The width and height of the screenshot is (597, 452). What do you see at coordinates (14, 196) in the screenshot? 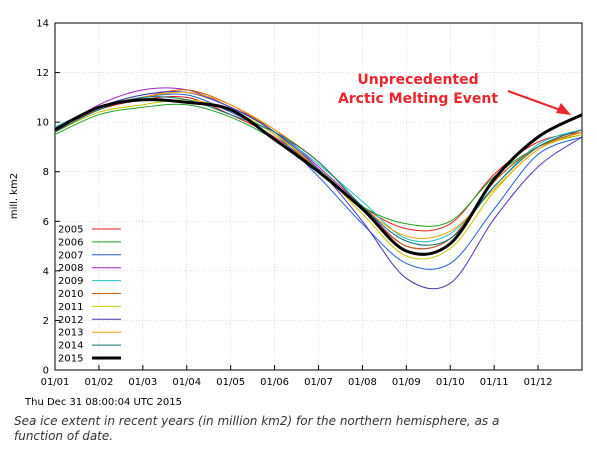
I see `y-axis-label: mill. km2` at bounding box center [14, 196].